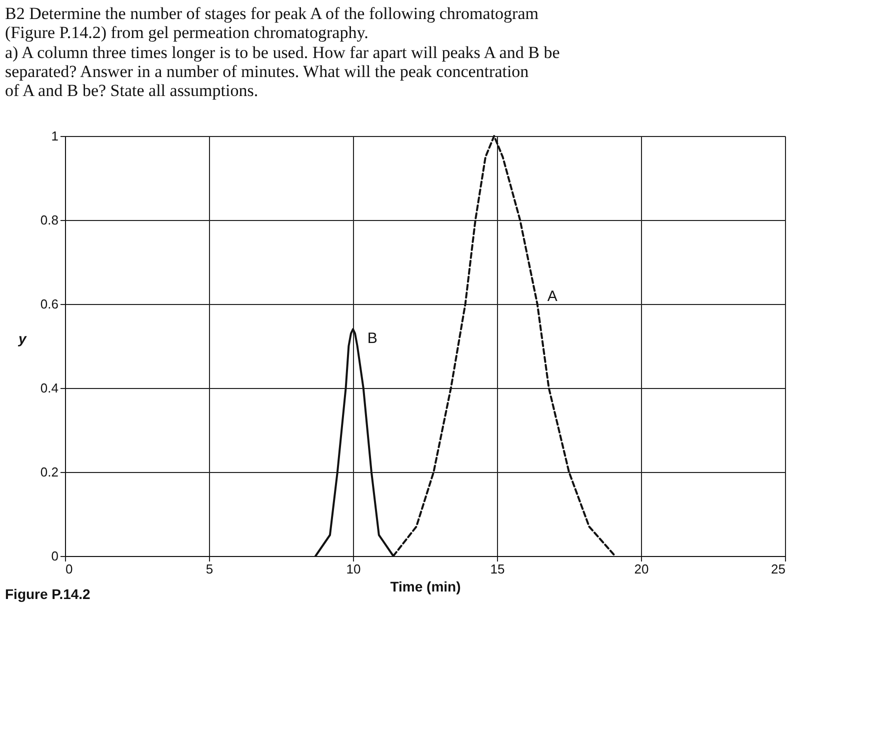 The height and width of the screenshot is (750, 872). What do you see at coordinates (778, 569) in the screenshot?
I see `x-tick-label: 25` at bounding box center [778, 569].